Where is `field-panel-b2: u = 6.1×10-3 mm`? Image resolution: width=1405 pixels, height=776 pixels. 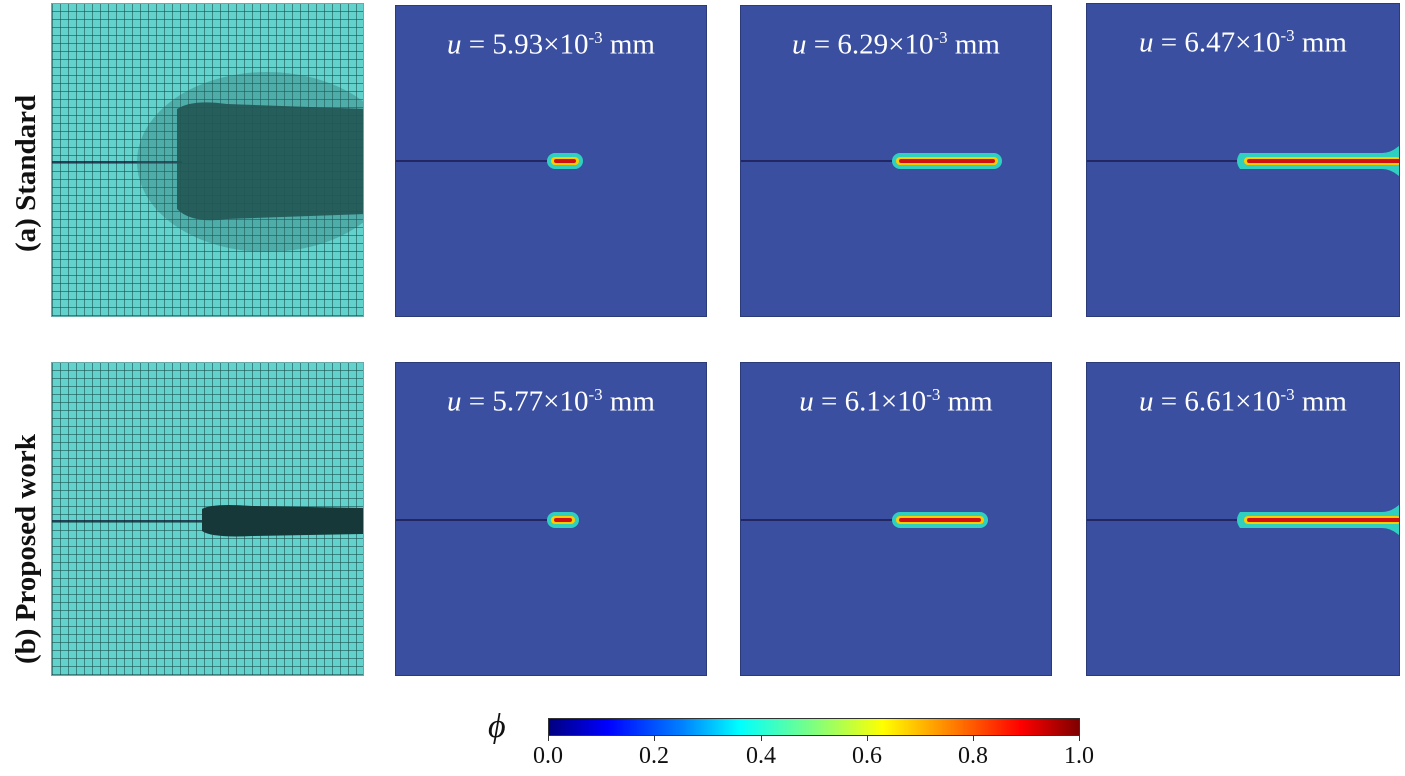
field-panel-b2: u = 6.1×10-3 mm is located at coordinates (896, 519).